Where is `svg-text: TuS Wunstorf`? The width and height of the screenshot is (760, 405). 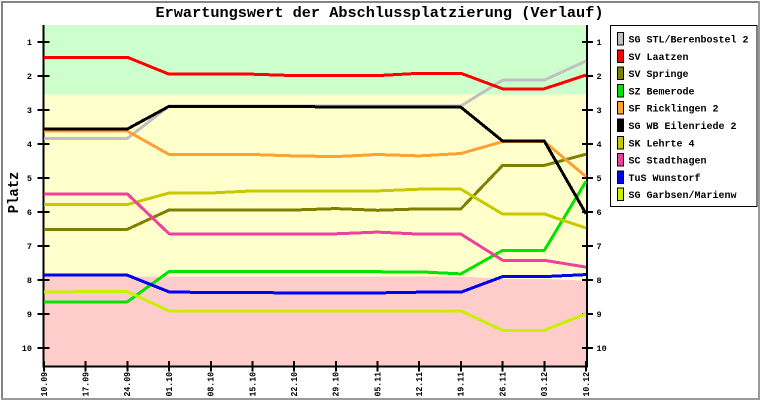 svg-text: TuS Wunstorf is located at coordinates (665, 179).